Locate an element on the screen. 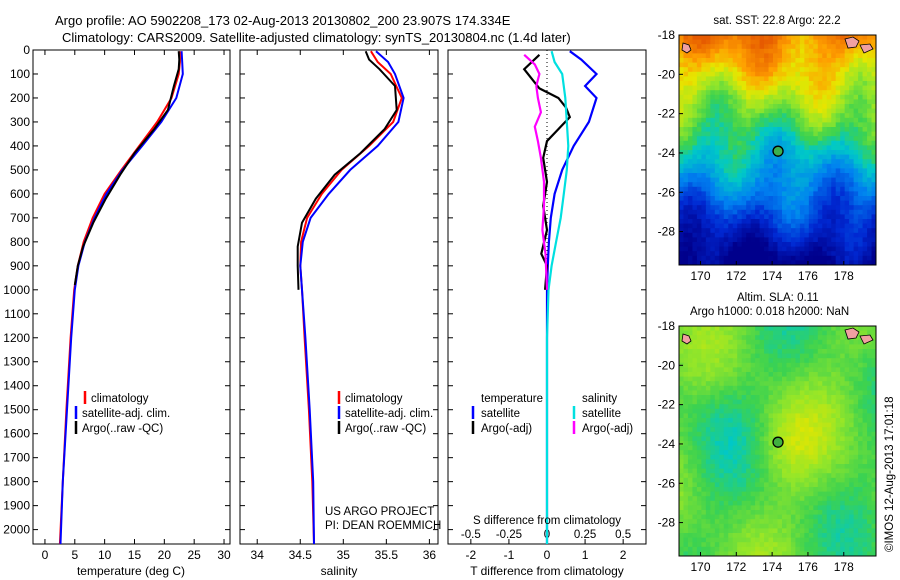  legend-label-climatology: climatology is located at coordinates (120, 399).